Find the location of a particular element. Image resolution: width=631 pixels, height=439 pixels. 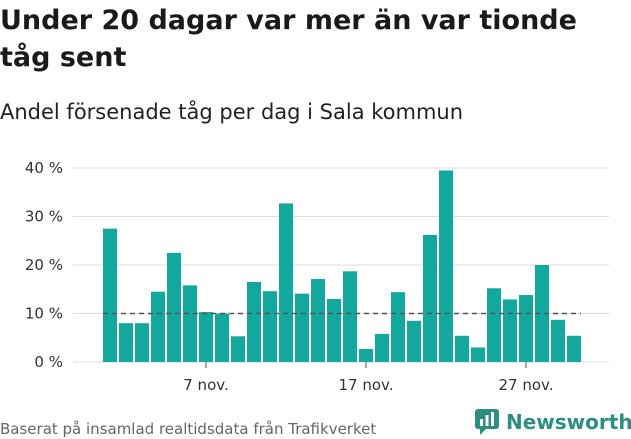

y-tick-label: 30 % is located at coordinates (44, 217).